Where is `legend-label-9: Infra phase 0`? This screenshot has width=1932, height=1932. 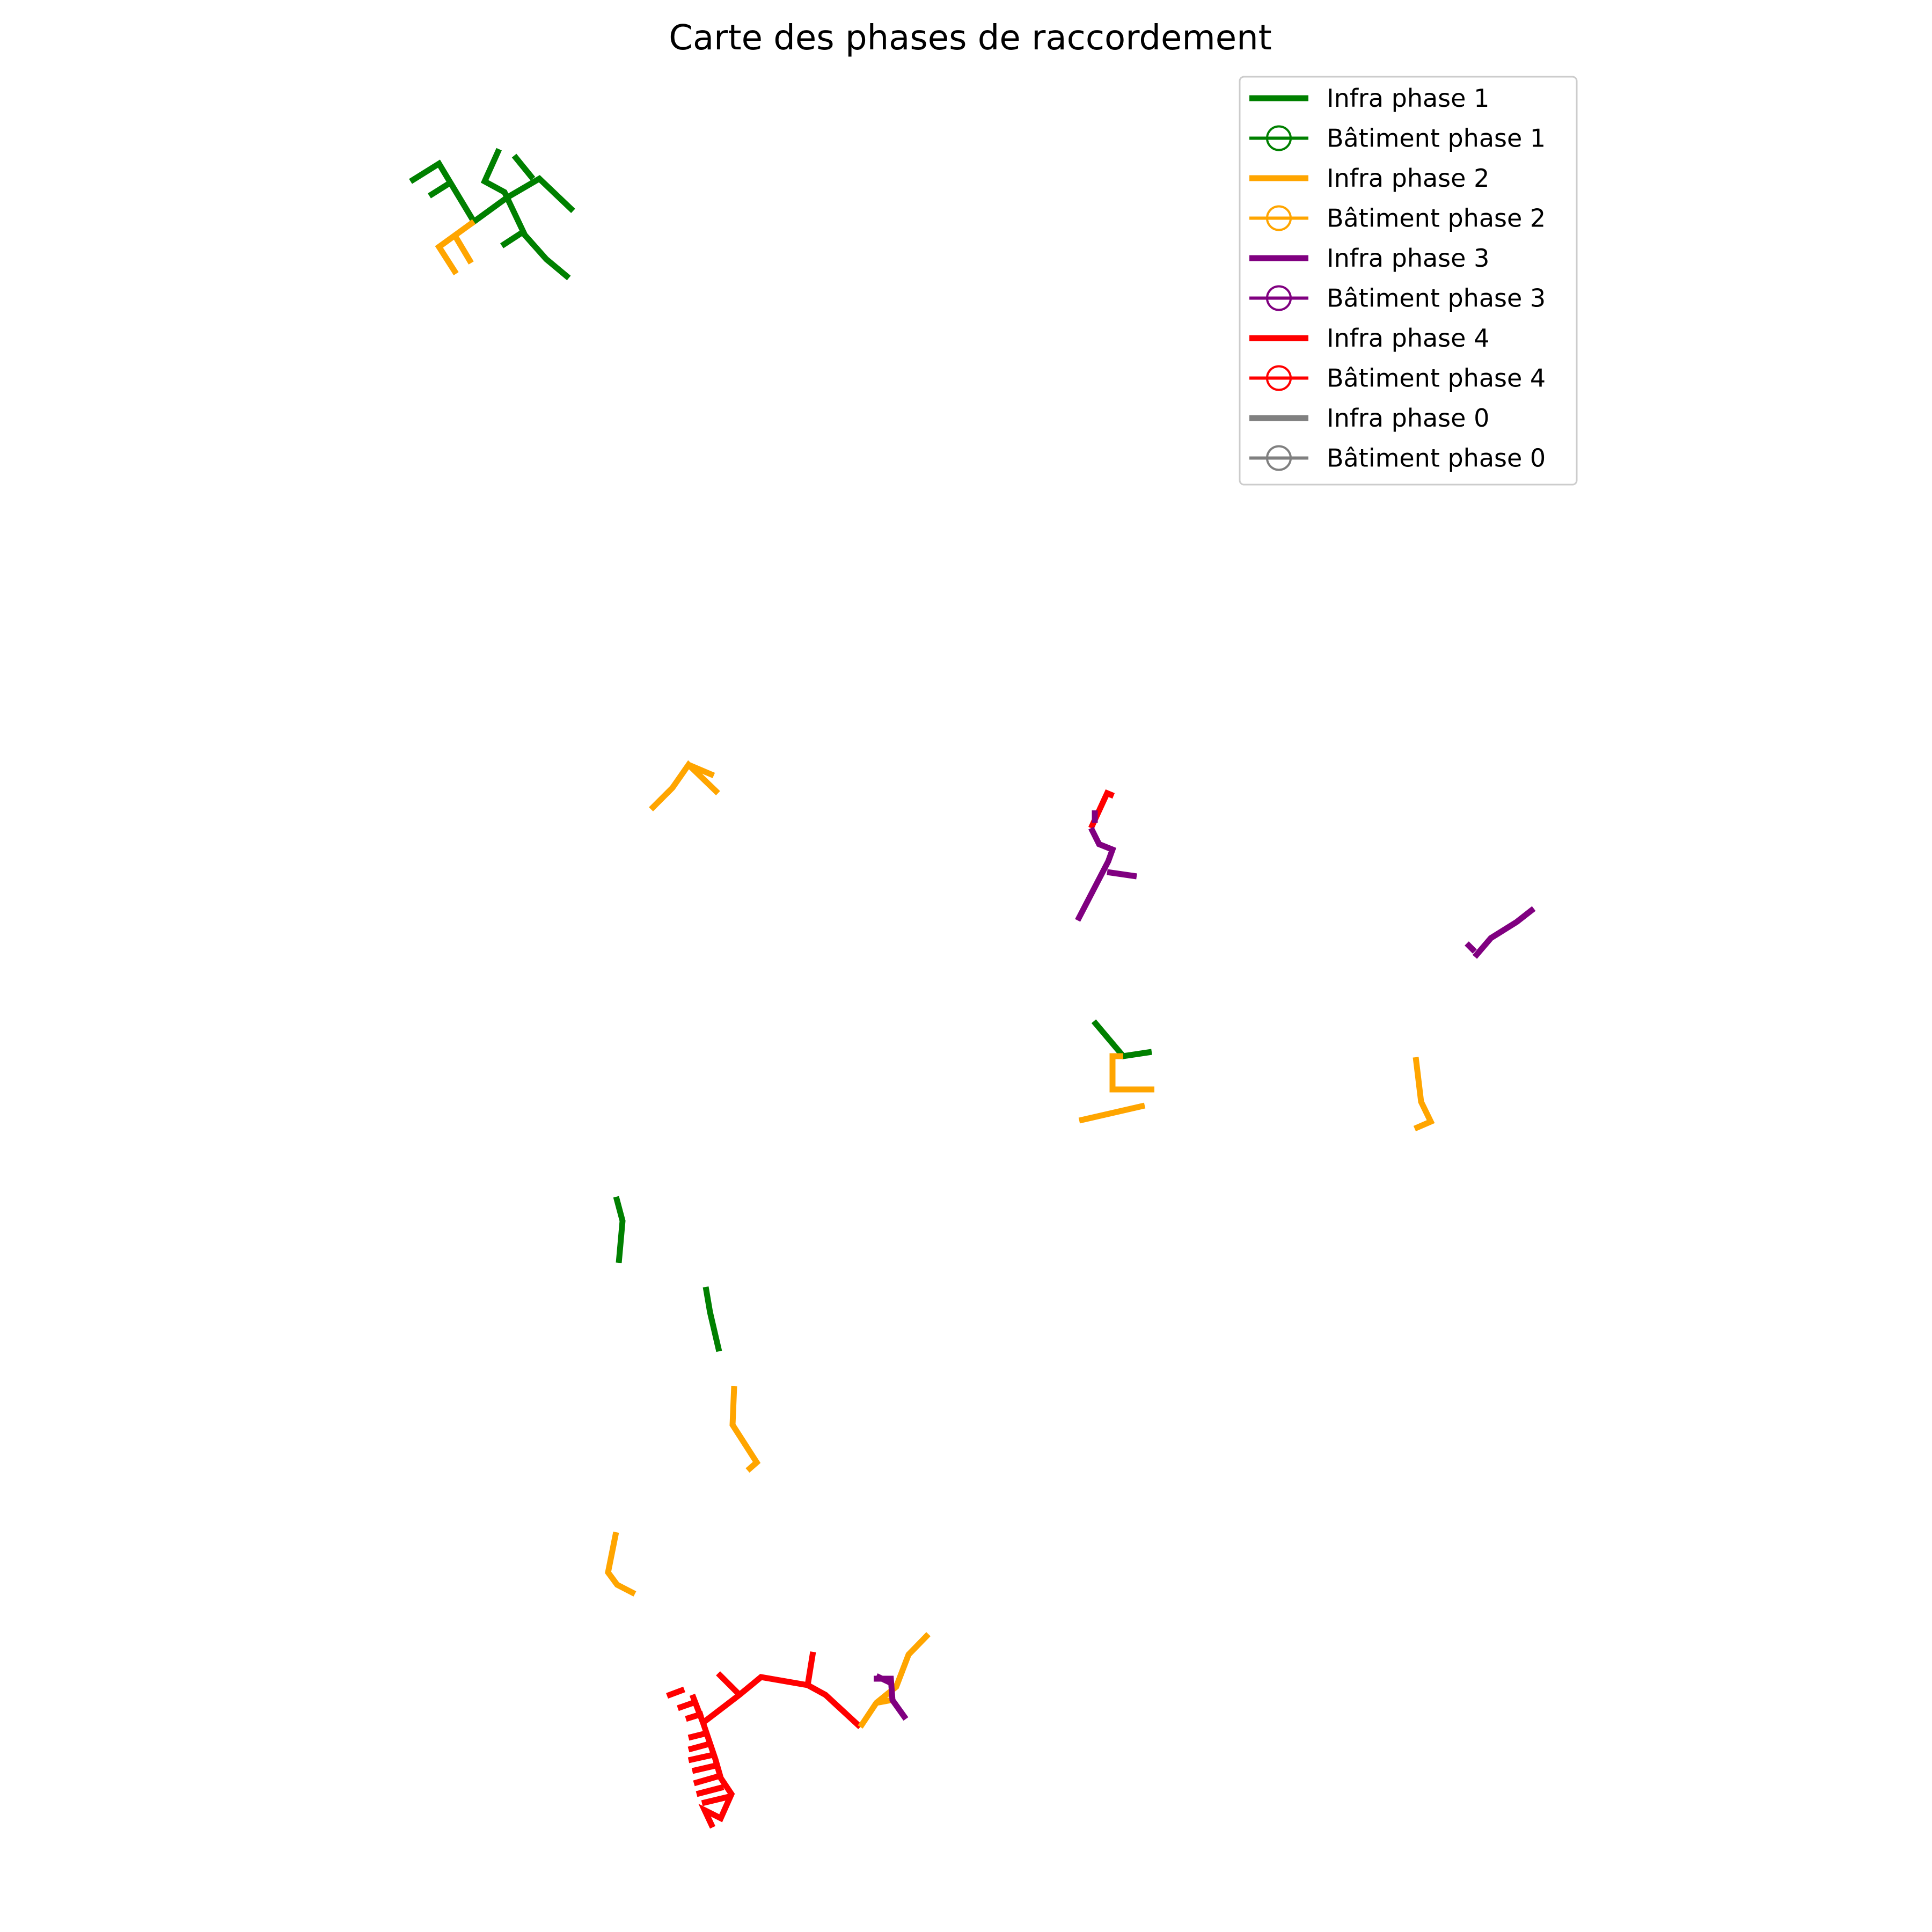
legend-label-9: Infra phase 0 is located at coordinates (1408, 418).